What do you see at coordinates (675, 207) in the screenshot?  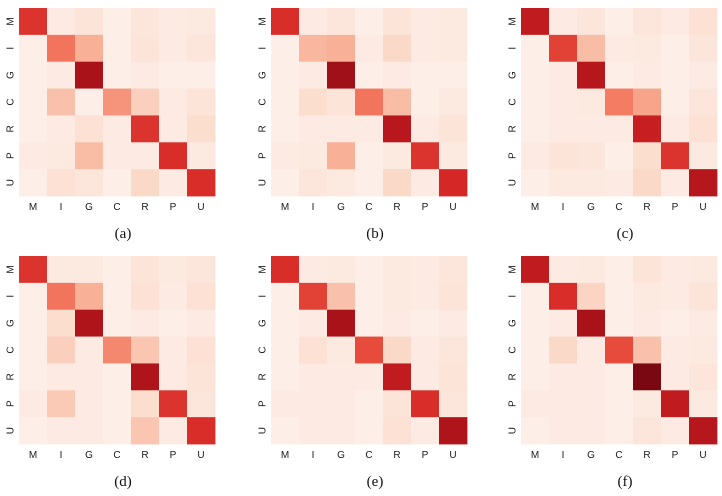 I see `x-tick-label: P` at bounding box center [675, 207].